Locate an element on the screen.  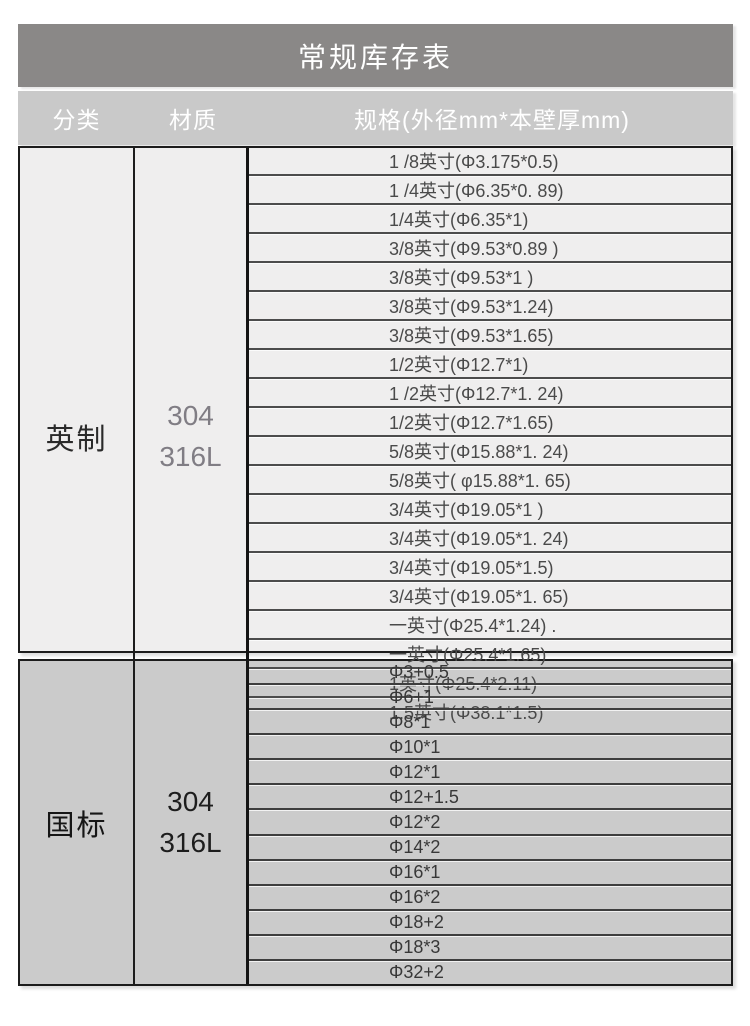
spec-row: 3/4英寸(Φ19.05*1. 65) is located at coordinates (490, 596).